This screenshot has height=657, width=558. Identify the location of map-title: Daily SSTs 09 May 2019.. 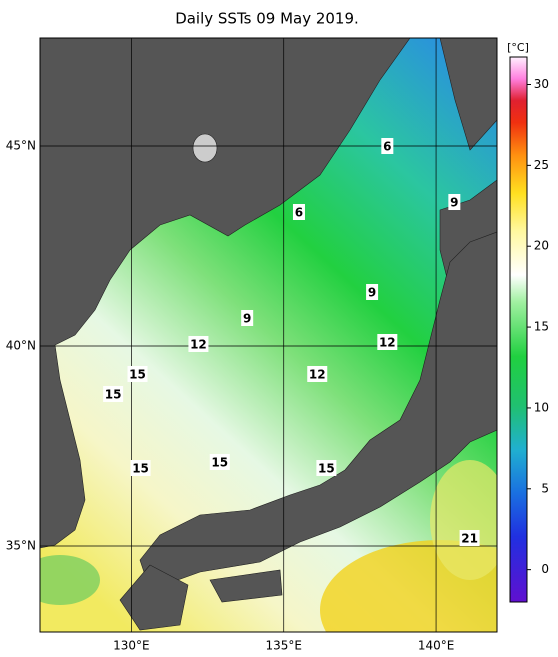
(267, 19).